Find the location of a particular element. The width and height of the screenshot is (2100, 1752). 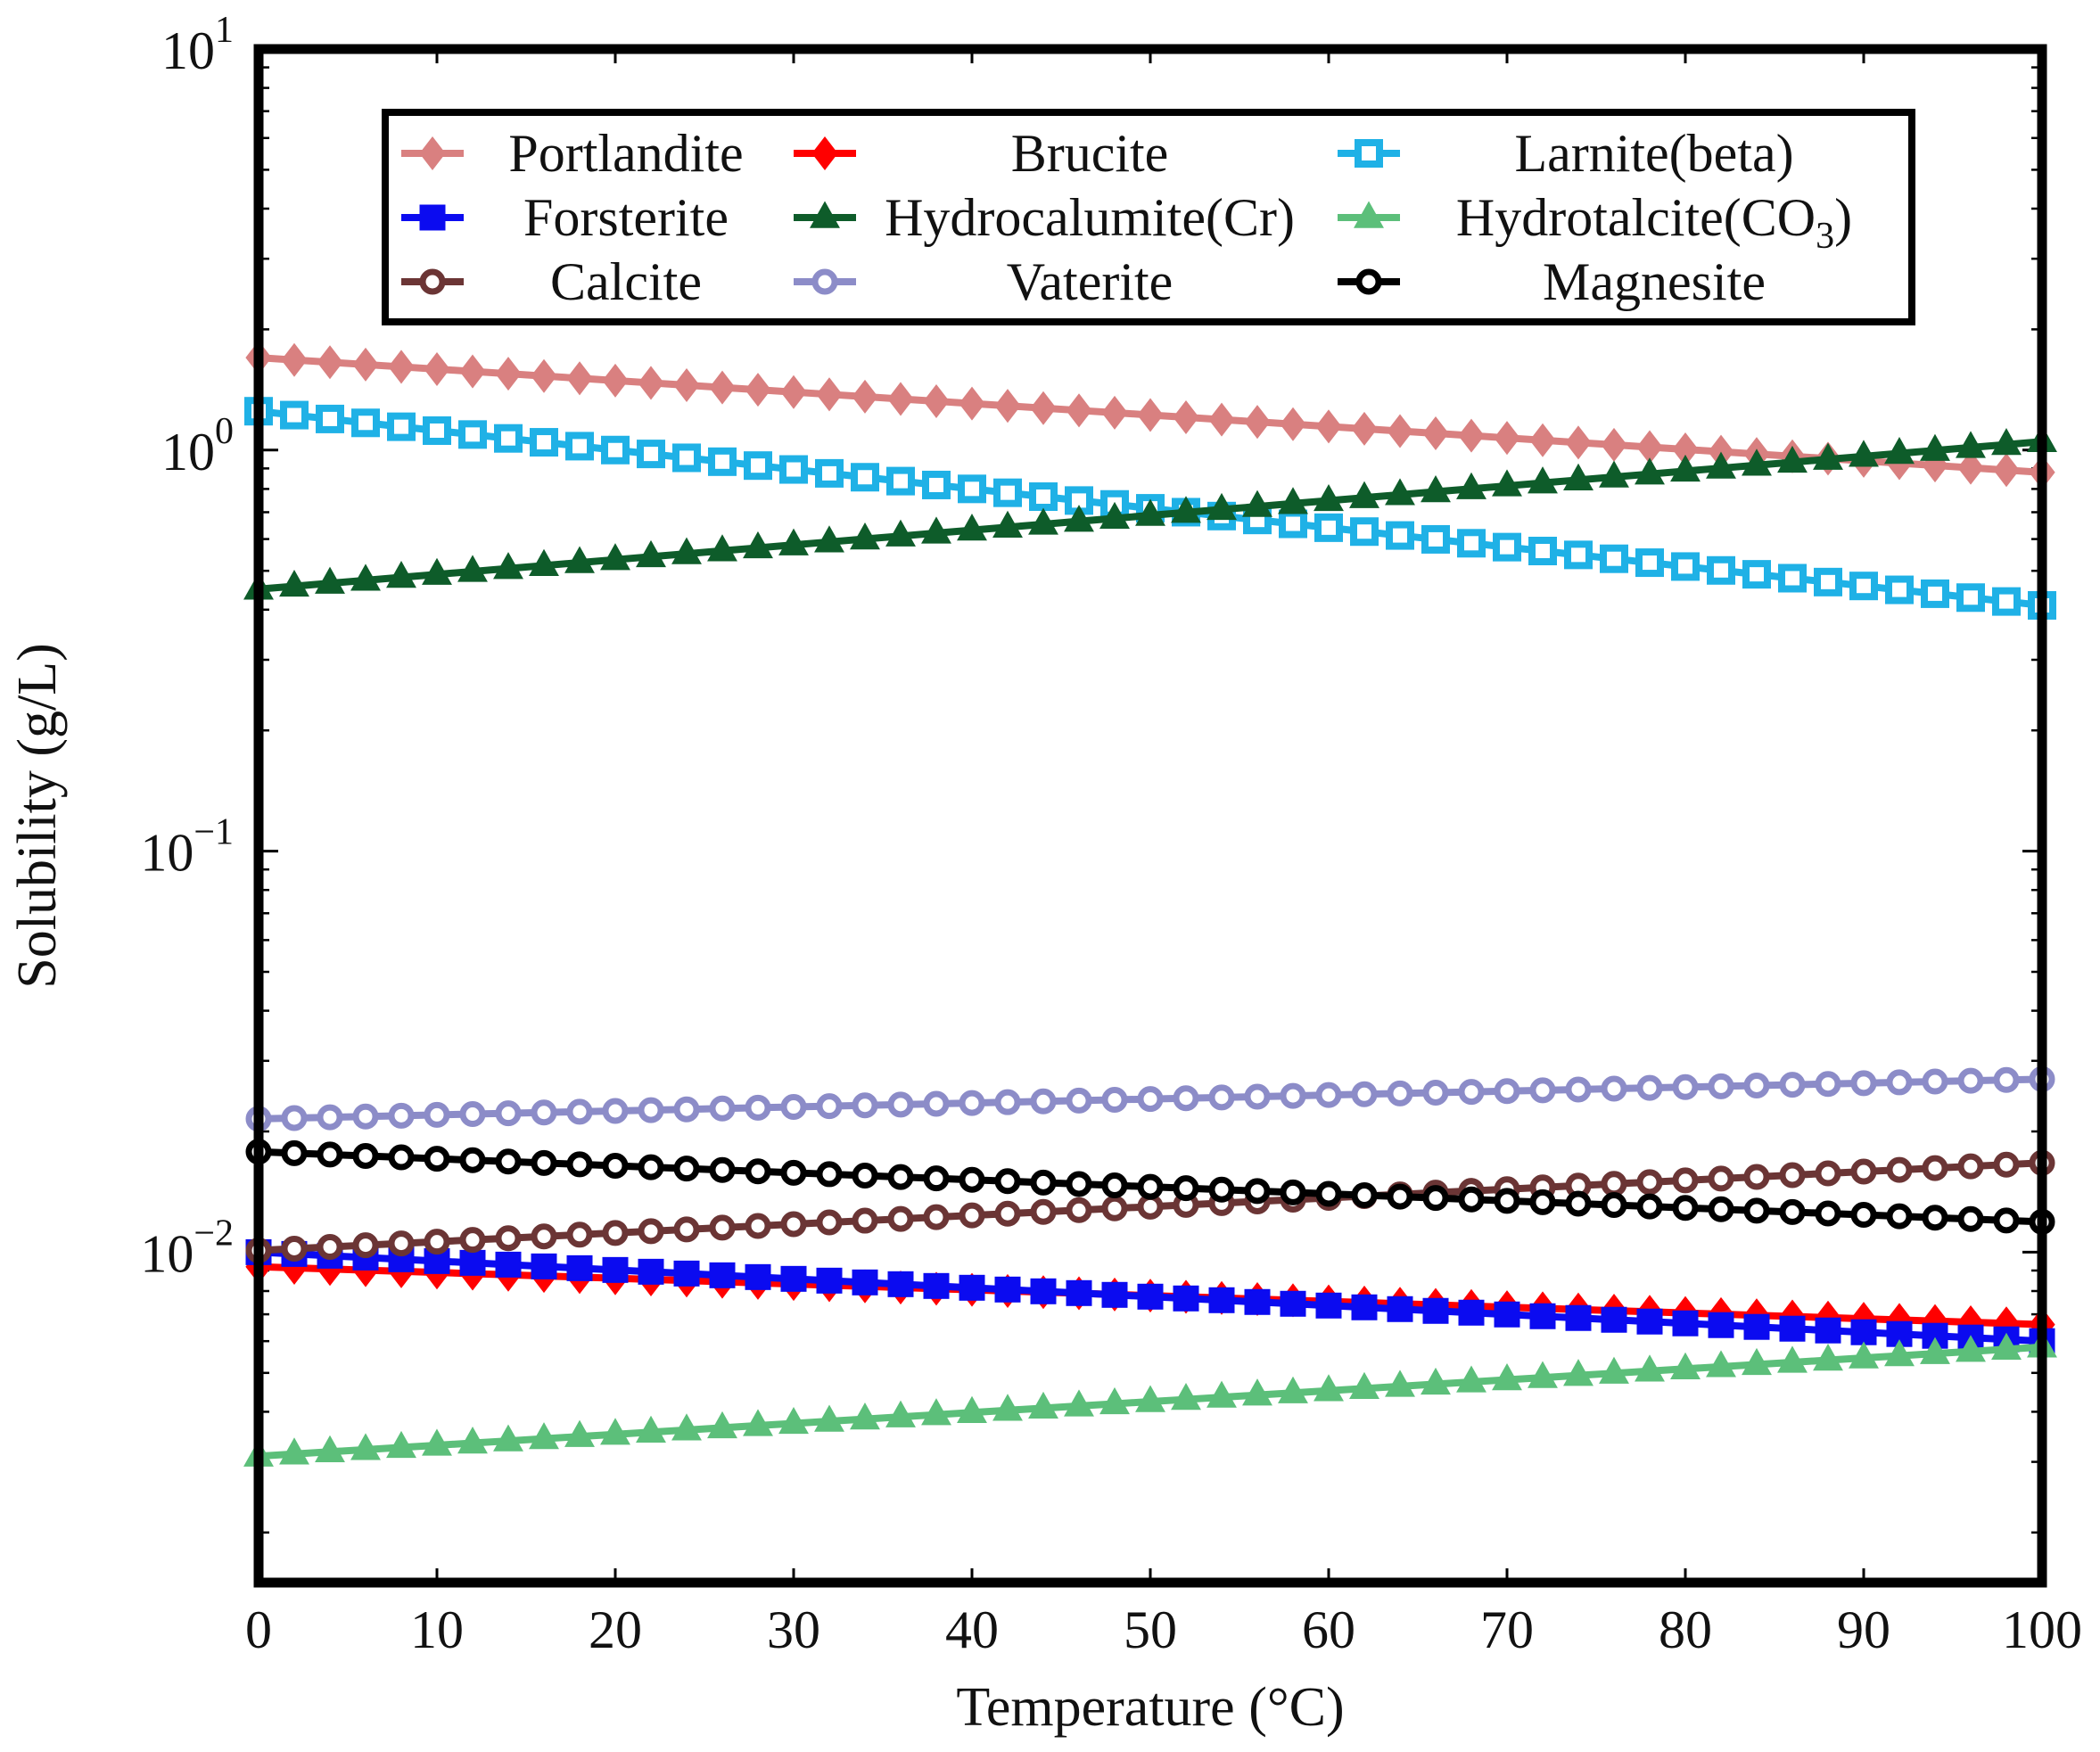

legend-marker is located at coordinates (824, 153).